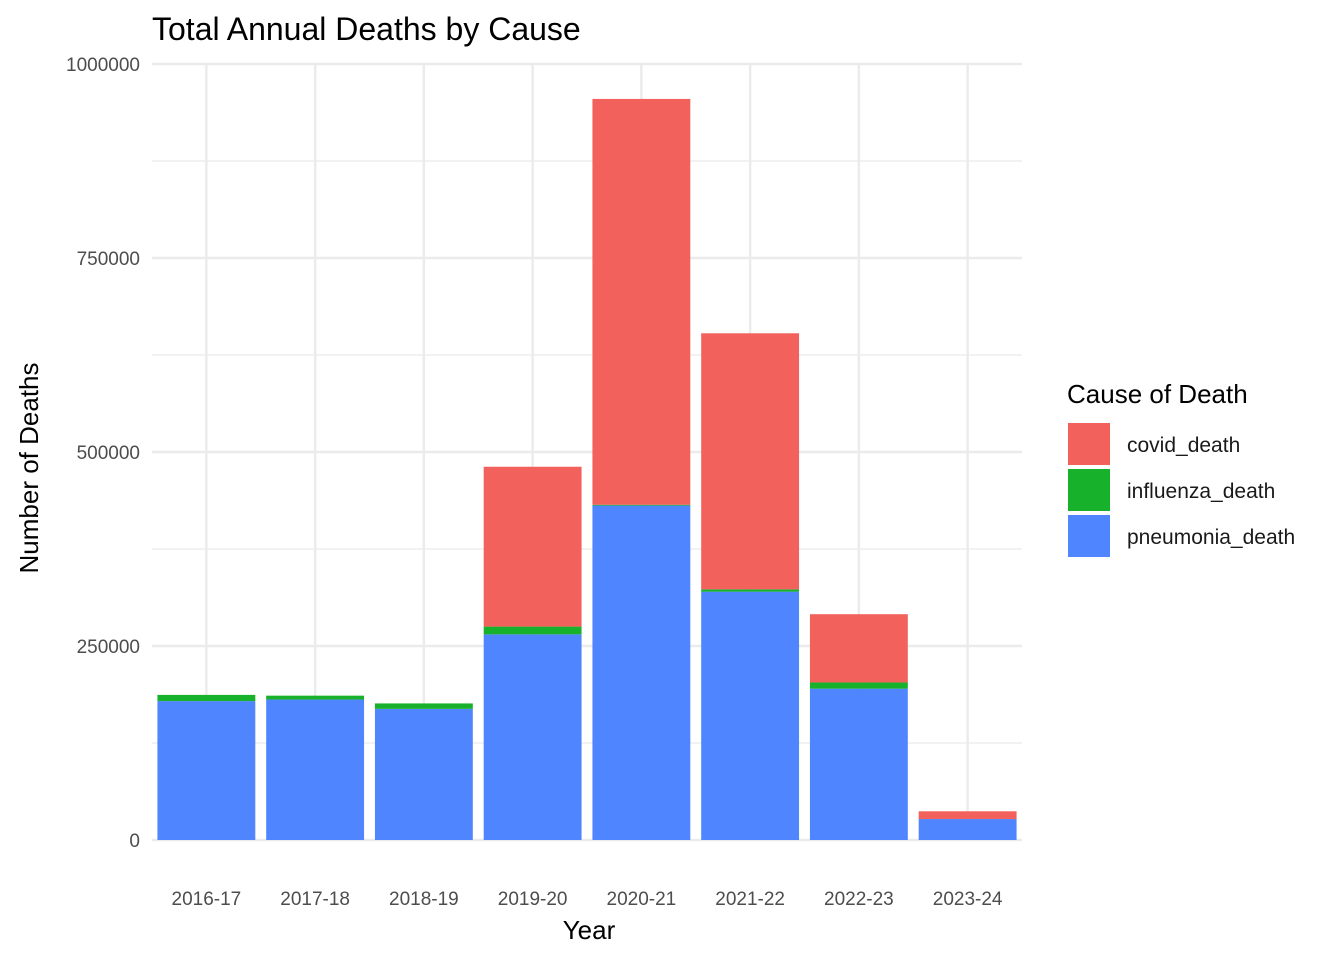 Image resolution: width=1344 pixels, height=960 pixels. Describe the element at coordinates (533, 899) in the screenshot. I see `x-tick-label: 2019-20` at that location.